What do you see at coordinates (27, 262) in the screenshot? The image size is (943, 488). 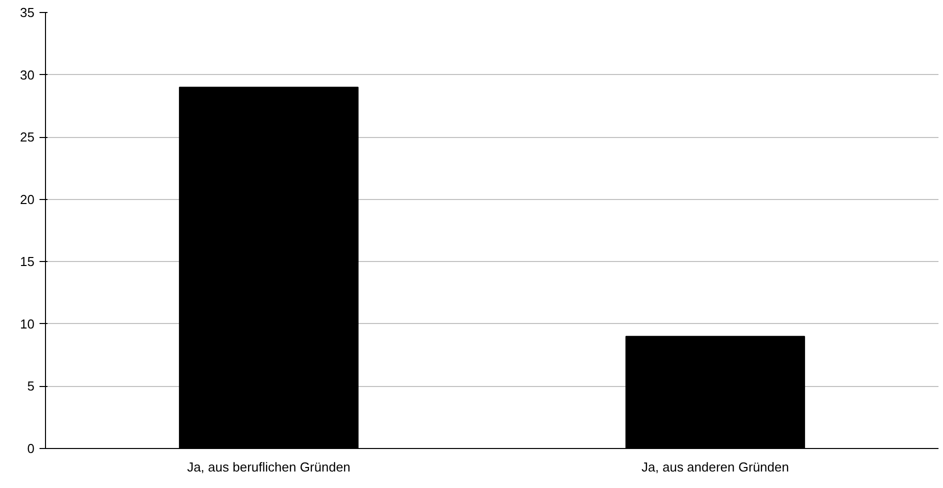 I see `y-tick-label: 15` at bounding box center [27, 262].